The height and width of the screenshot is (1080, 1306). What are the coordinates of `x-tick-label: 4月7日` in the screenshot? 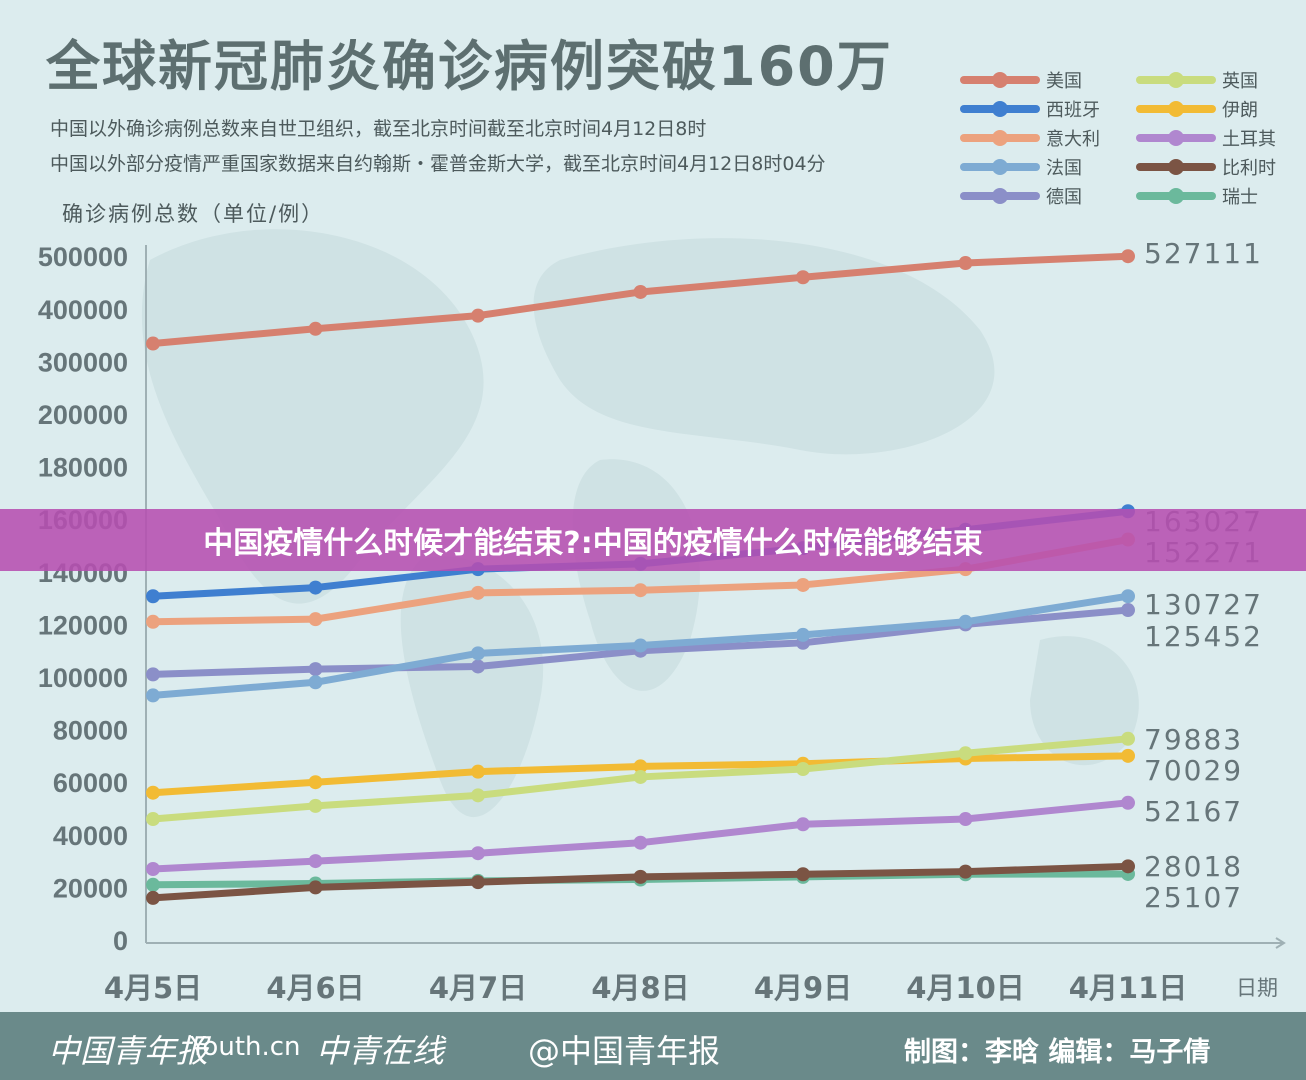 It's located at (478, 988).